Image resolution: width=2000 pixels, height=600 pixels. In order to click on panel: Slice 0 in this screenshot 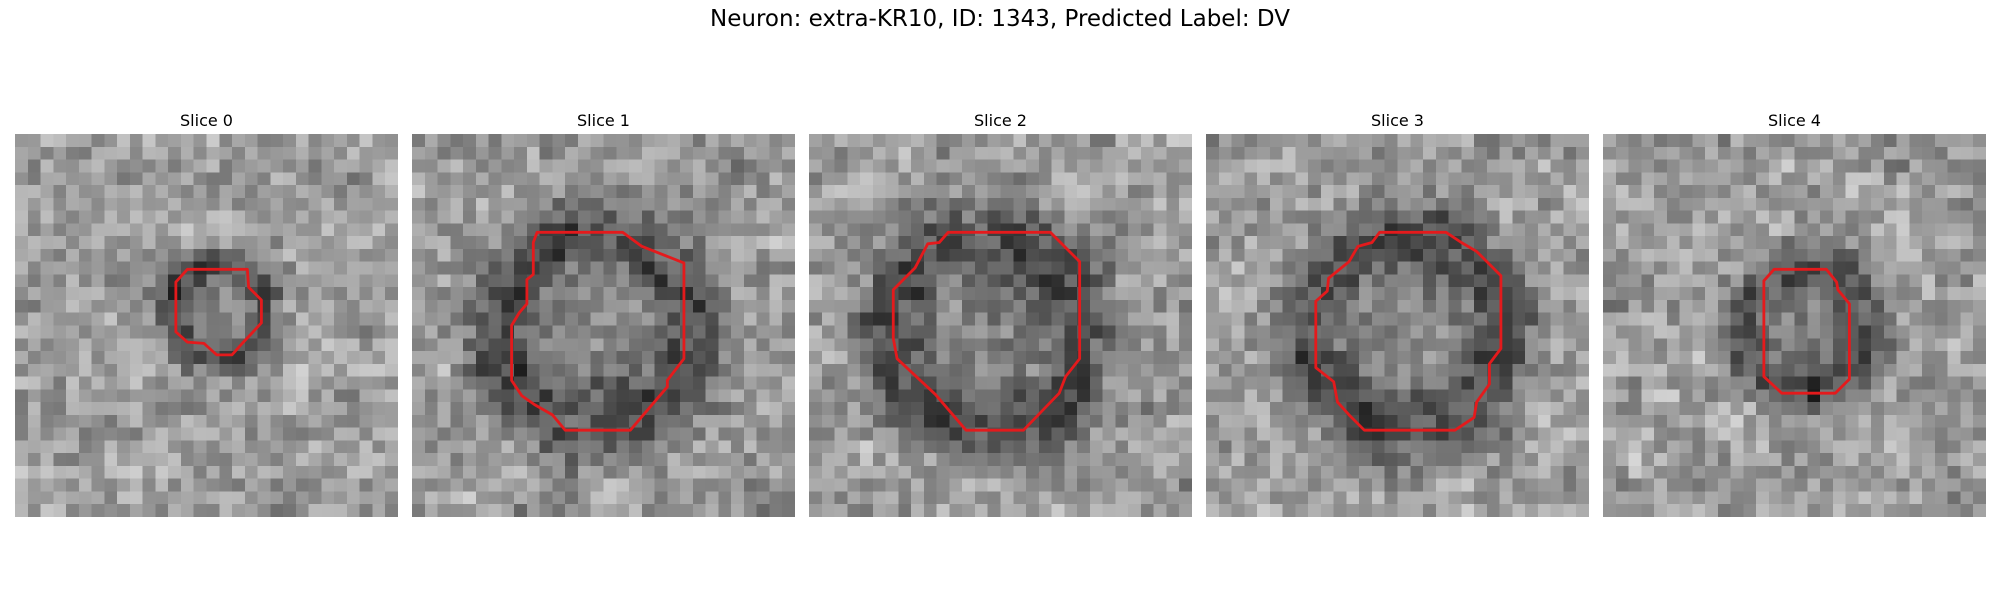, I will do `click(206, 312)`.